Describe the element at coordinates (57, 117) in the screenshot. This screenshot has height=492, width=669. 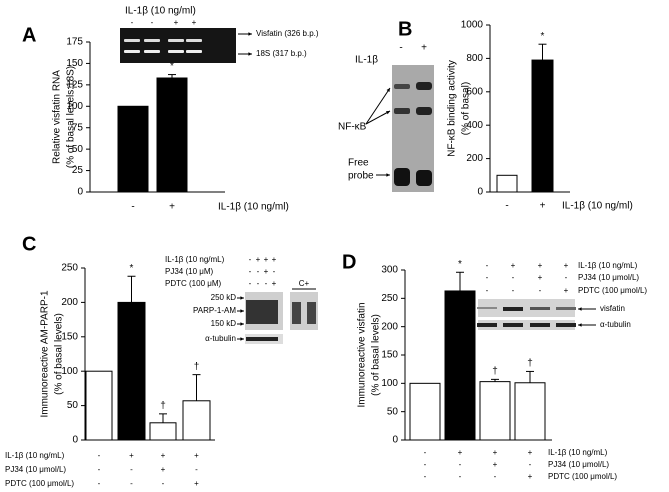
I see `y-axis-label: Relative visfatin RNA` at that location.